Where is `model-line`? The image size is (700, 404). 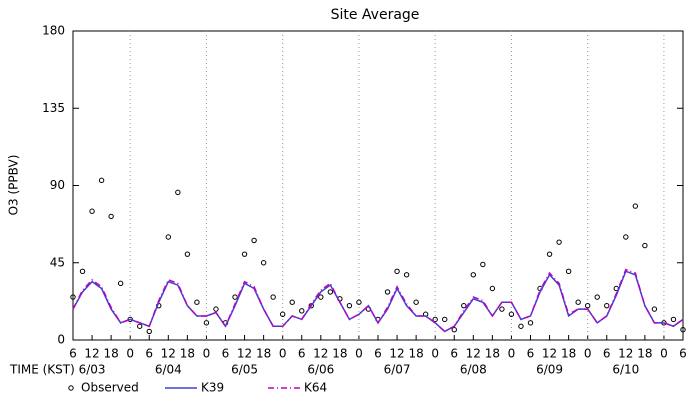 model-line is located at coordinates (378, 300).